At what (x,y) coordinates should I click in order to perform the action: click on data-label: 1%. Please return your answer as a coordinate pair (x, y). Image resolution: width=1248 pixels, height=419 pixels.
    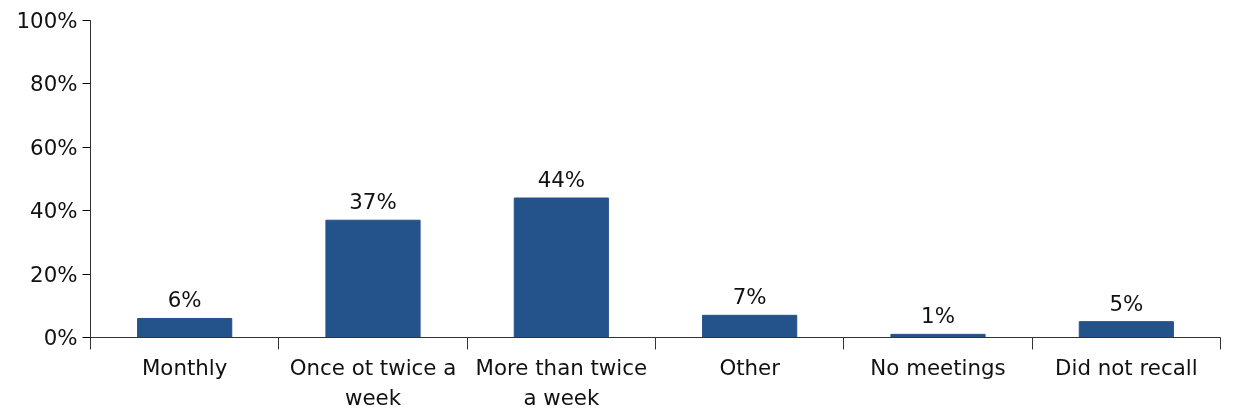
    Looking at the image, I should click on (938, 316).